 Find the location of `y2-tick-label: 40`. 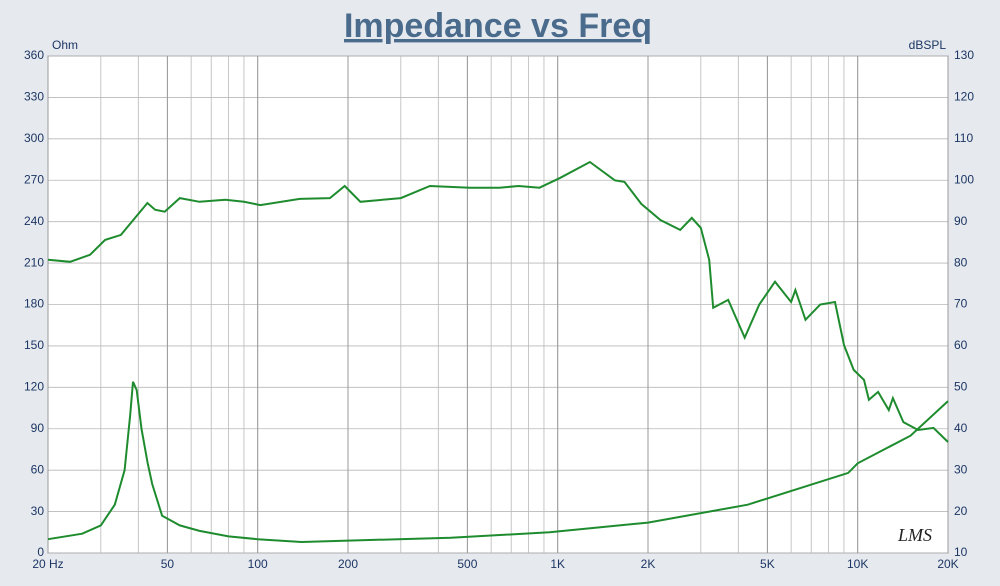

y2-tick-label: 40 is located at coordinates (961, 428).